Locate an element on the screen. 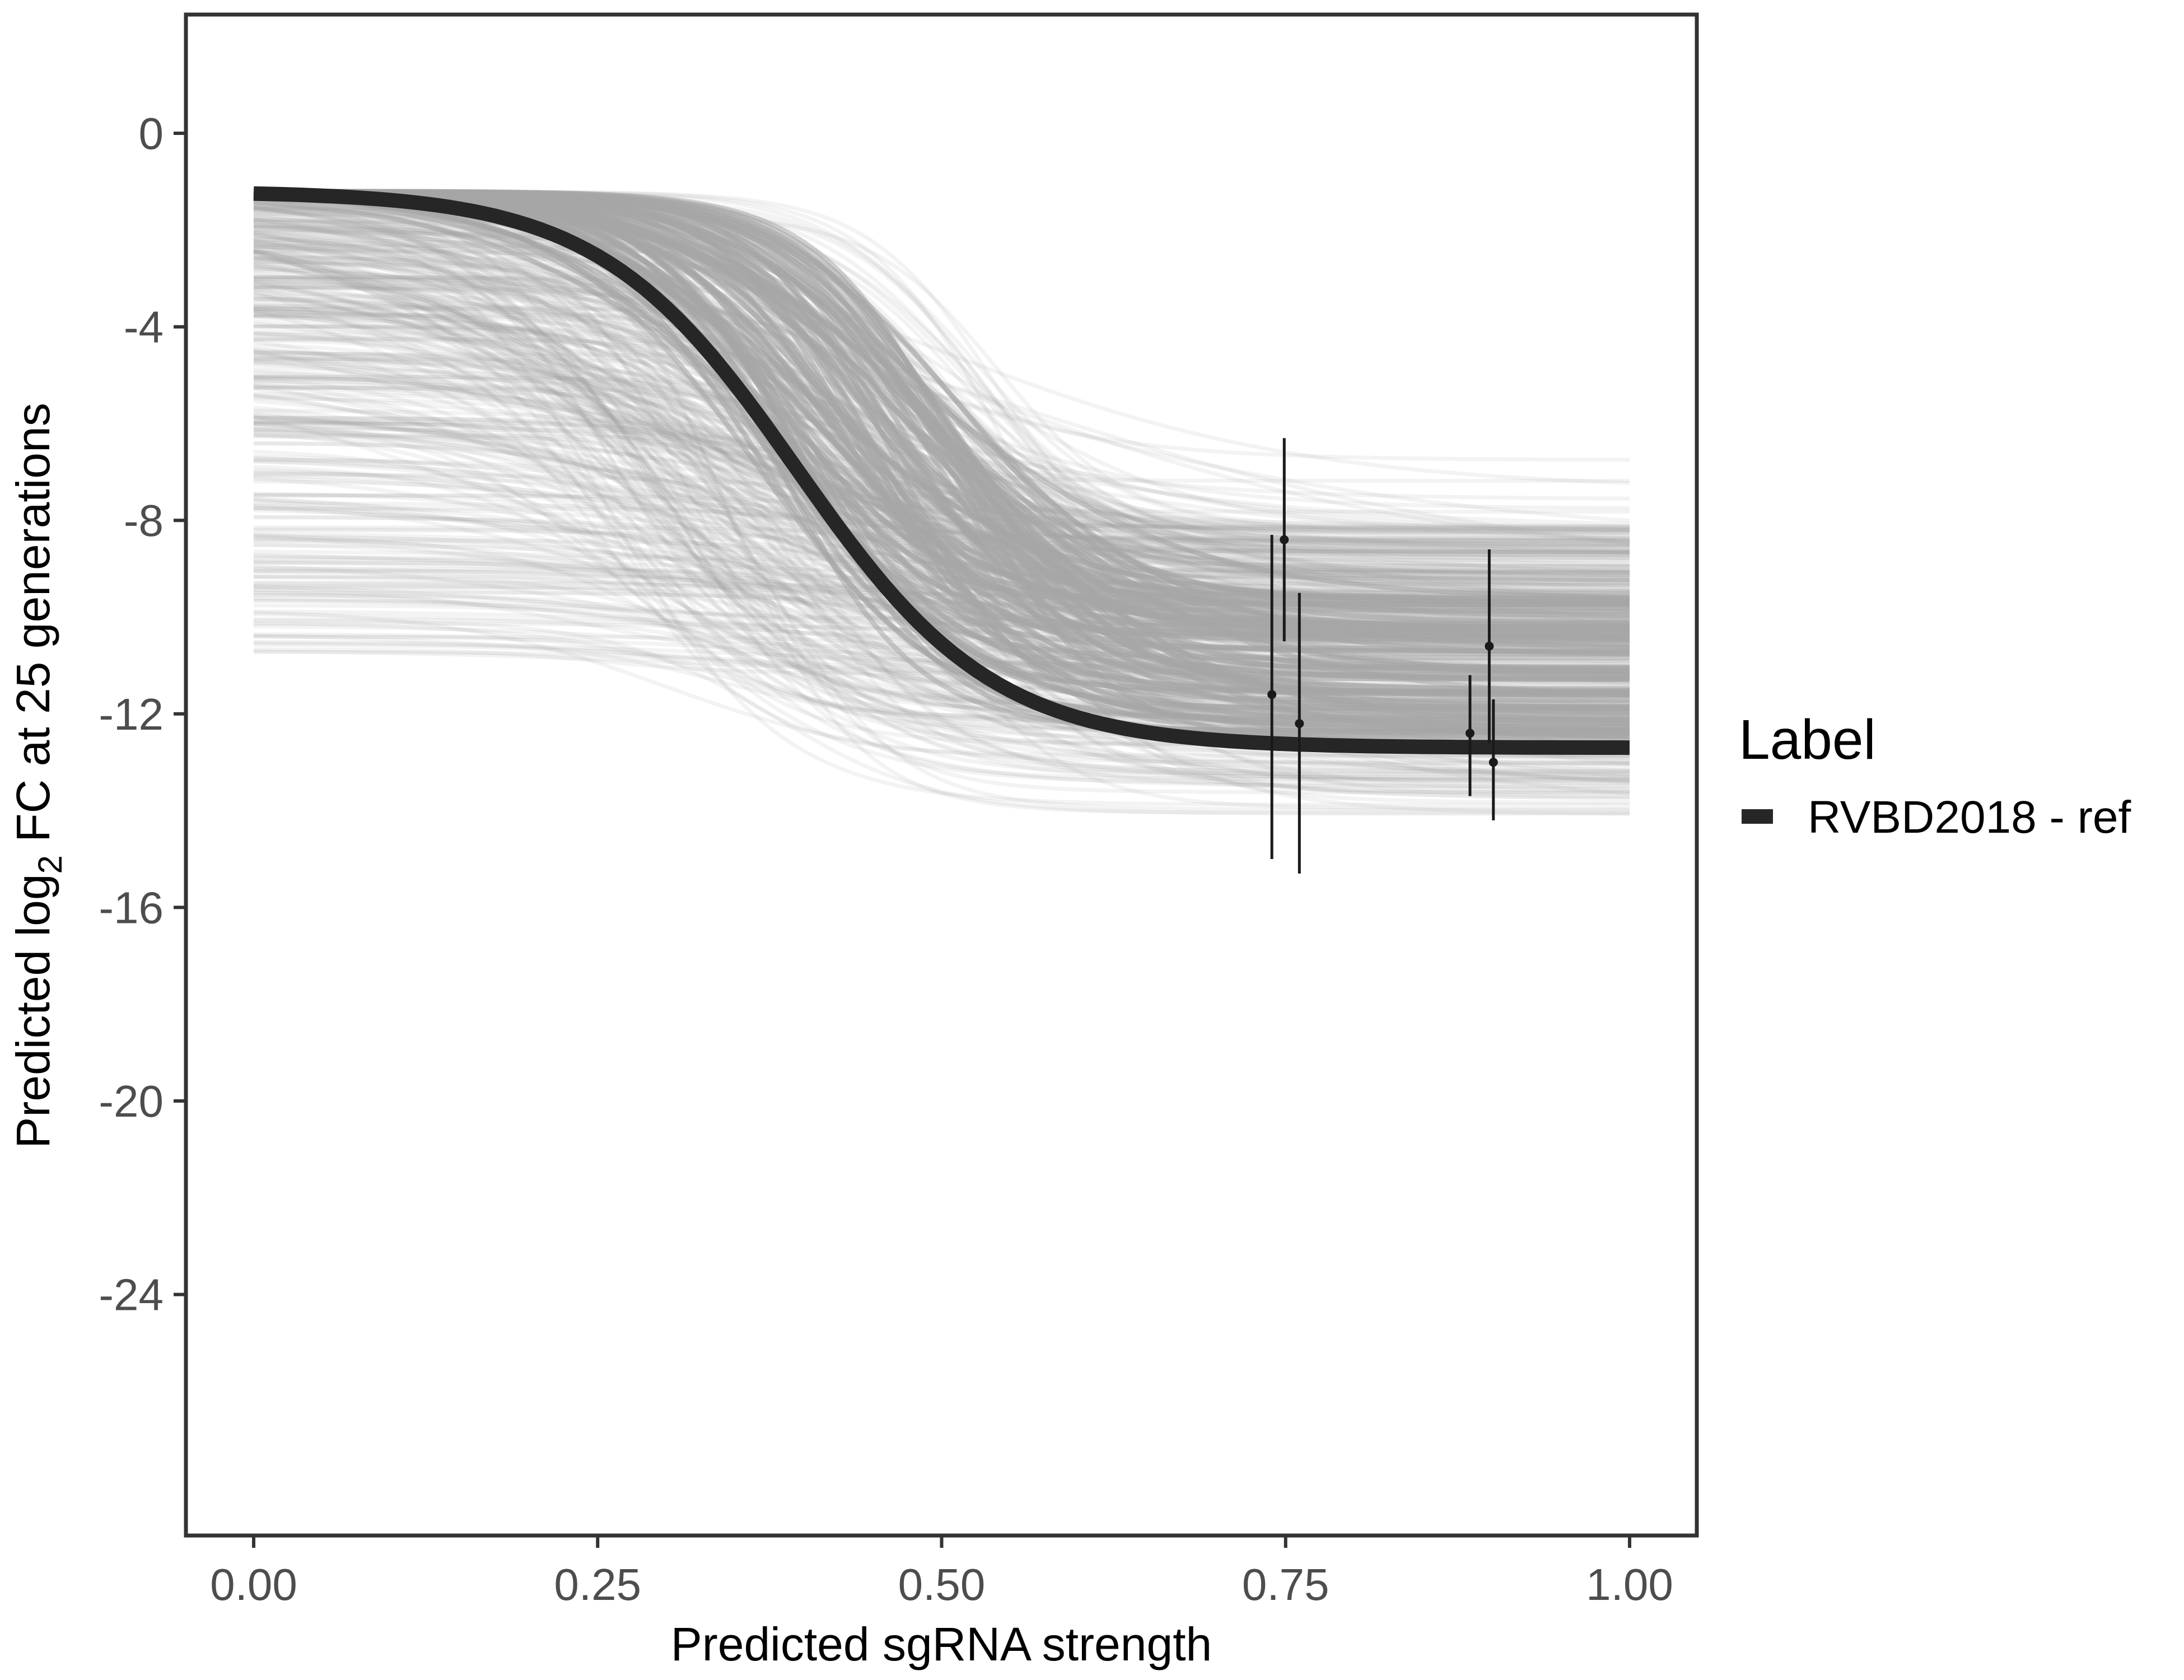 This screenshot has width=2184, height=1680. y-axis-title: Predicted log2 FC at 25 generations is located at coordinates (38, 776).